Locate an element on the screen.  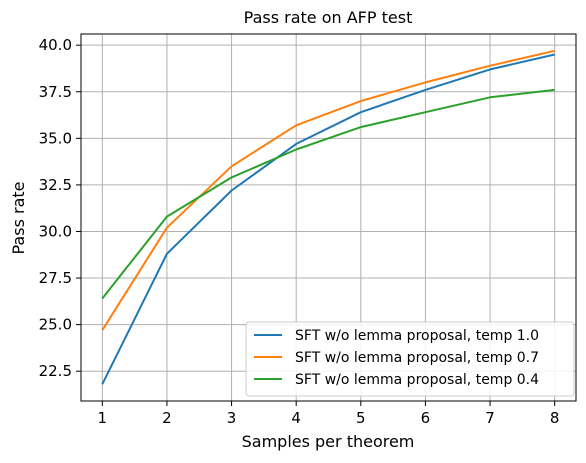
x-tick-label: 6 is located at coordinates (426, 418).